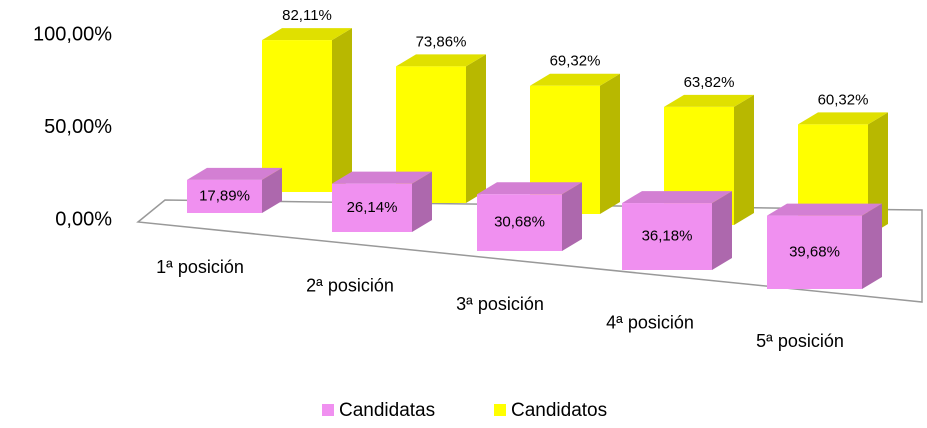 The height and width of the screenshot is (428, 927). I want to click on value-label: 17,89%, so click(224, 195).